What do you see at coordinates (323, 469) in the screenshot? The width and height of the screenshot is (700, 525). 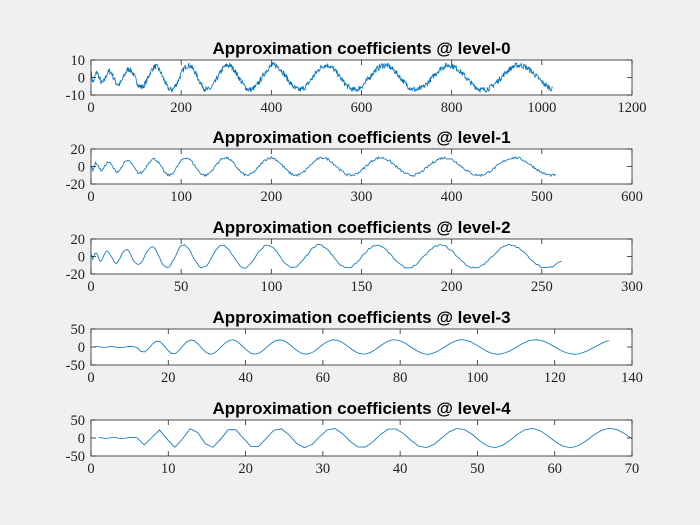 I see `x-tick-label: 30` at bounding box center [323, 469].